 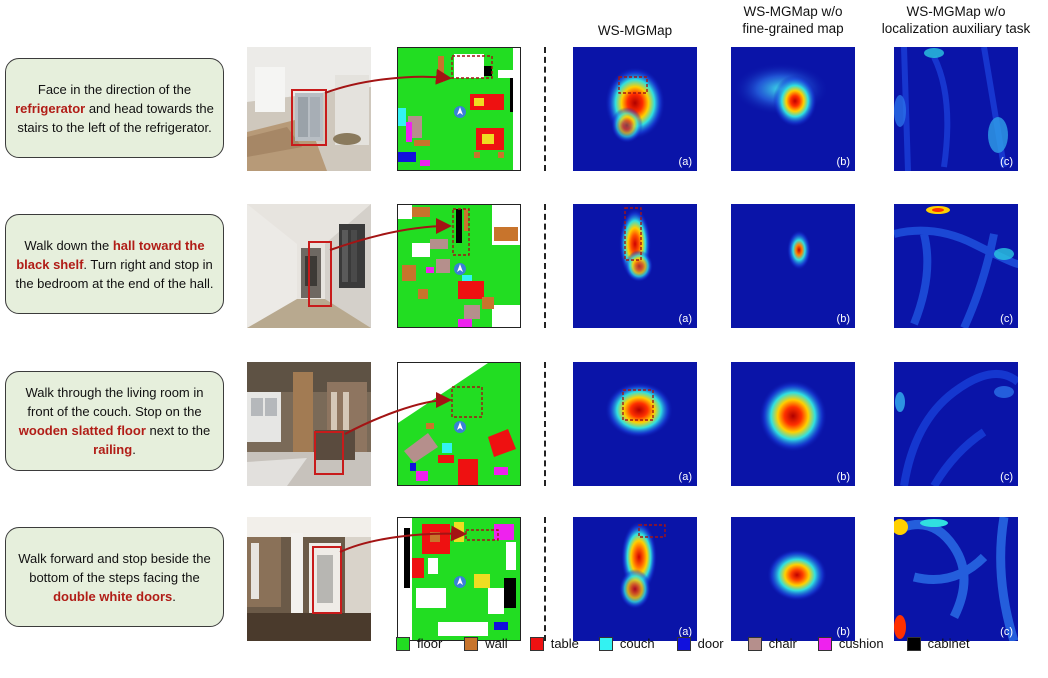 What do you see at coordinates (793, 28) in the screenshot?
I see `header-no-fine-grained-line2: fine-grained map` at bounding box center [793, 28].